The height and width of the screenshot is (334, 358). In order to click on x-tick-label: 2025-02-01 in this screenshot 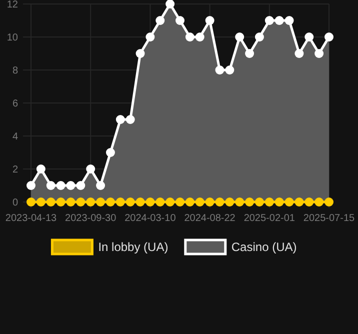, I will do `click(270, 218)`.